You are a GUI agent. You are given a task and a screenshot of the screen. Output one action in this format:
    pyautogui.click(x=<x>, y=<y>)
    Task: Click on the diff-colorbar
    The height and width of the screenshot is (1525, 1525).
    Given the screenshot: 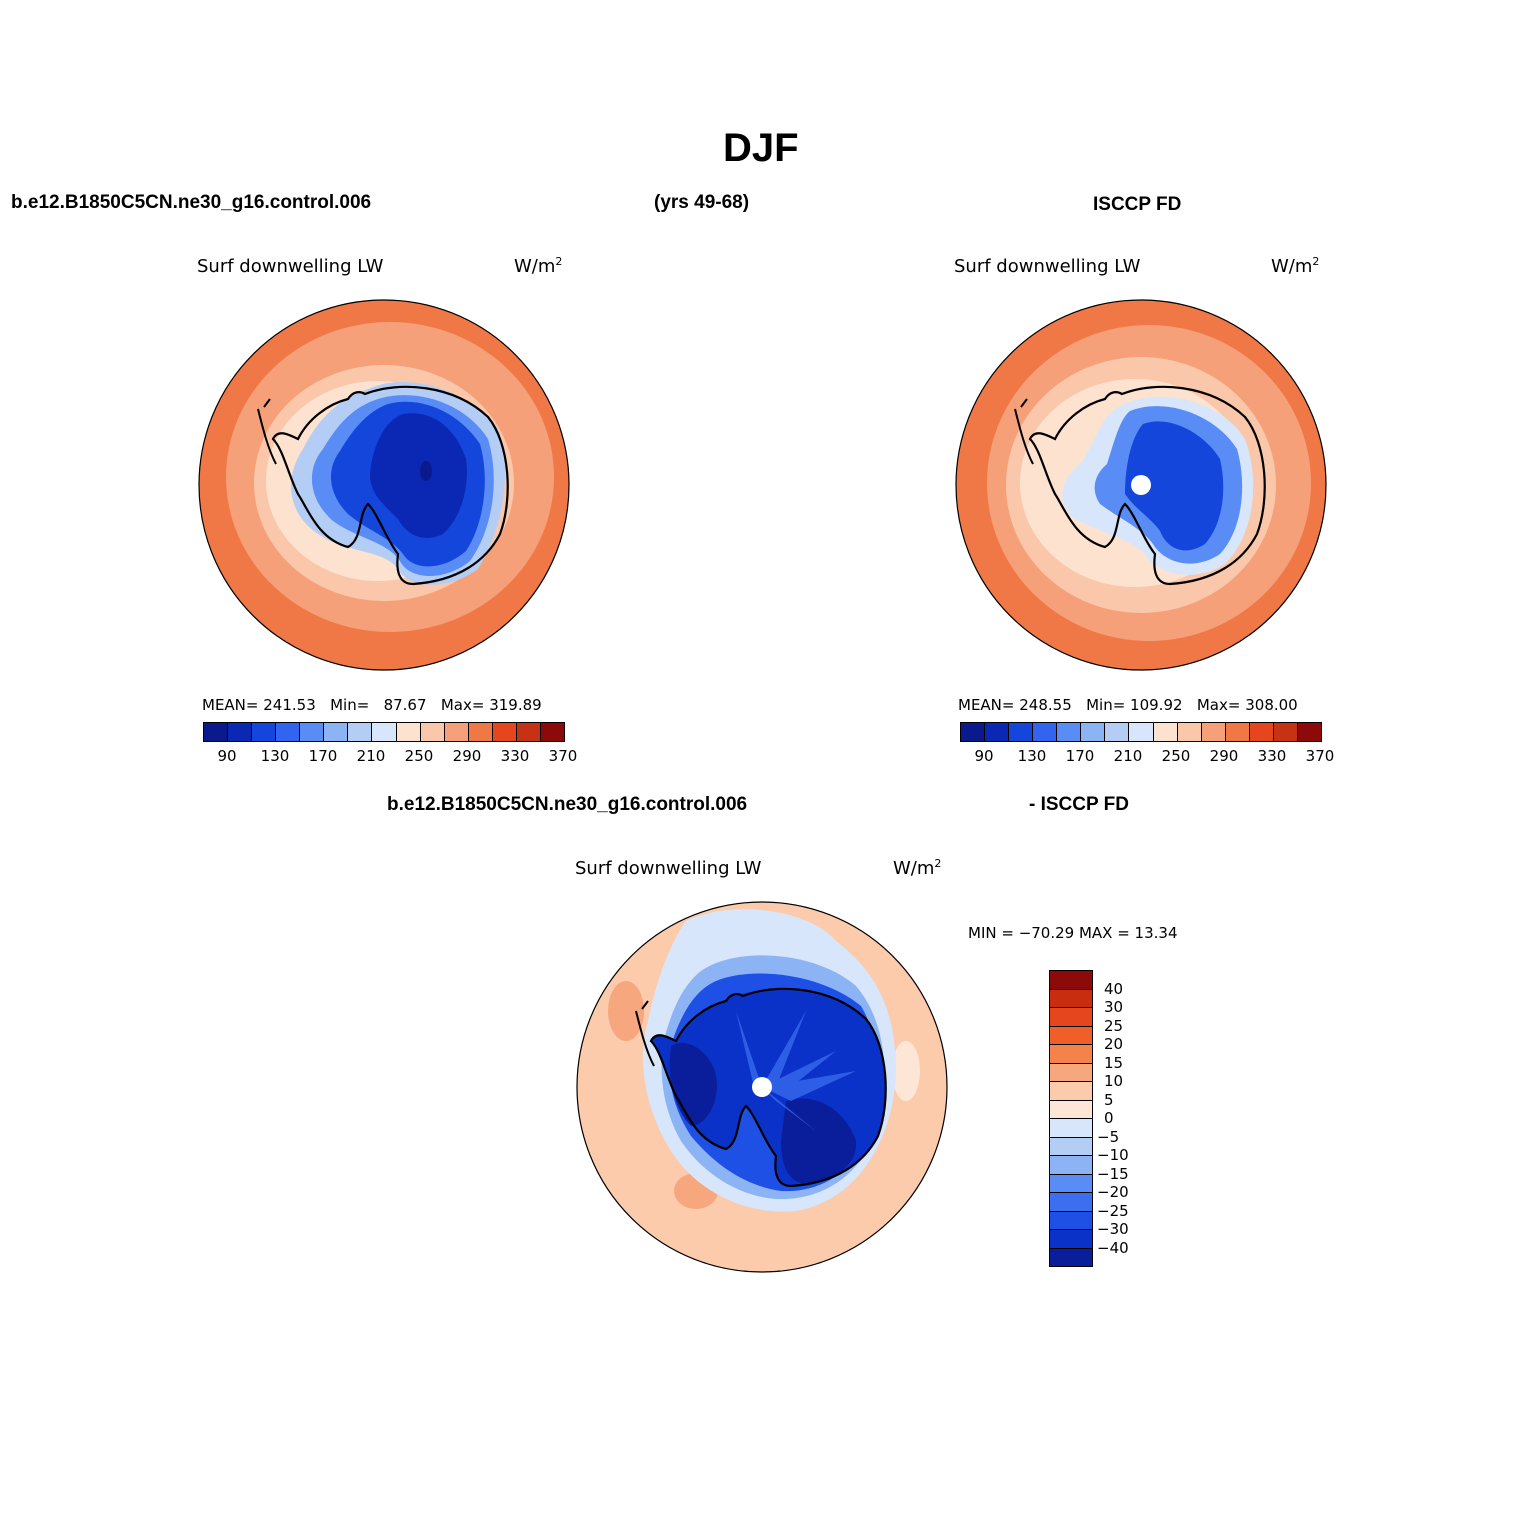 What is the action you would take?
    pyautogui.click(x=1071, y=1118)
    